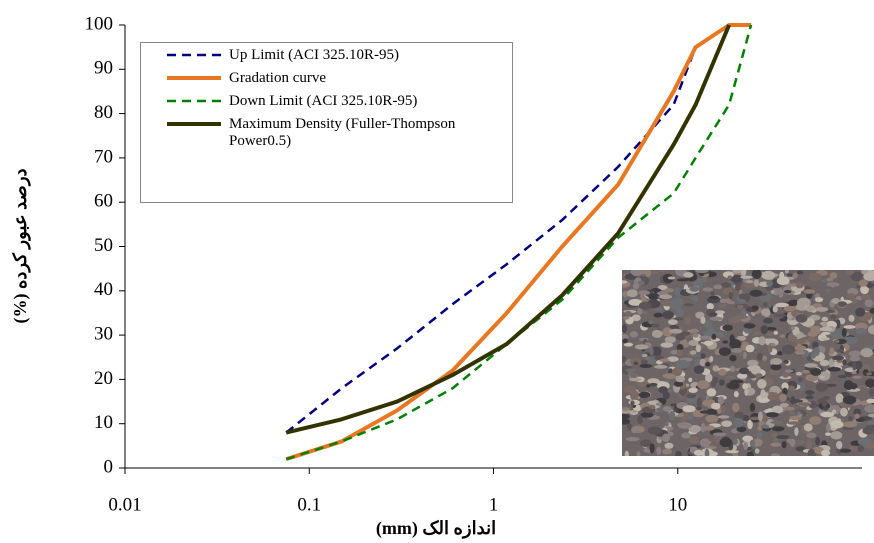 Image resolution: width=874 pixels, height=543 pixels. What do you see at coordinates (20, 245) in the screenshot?
I see `y-axis-title: درصد عبور کرده (%)` at bounding box center [20, 245].